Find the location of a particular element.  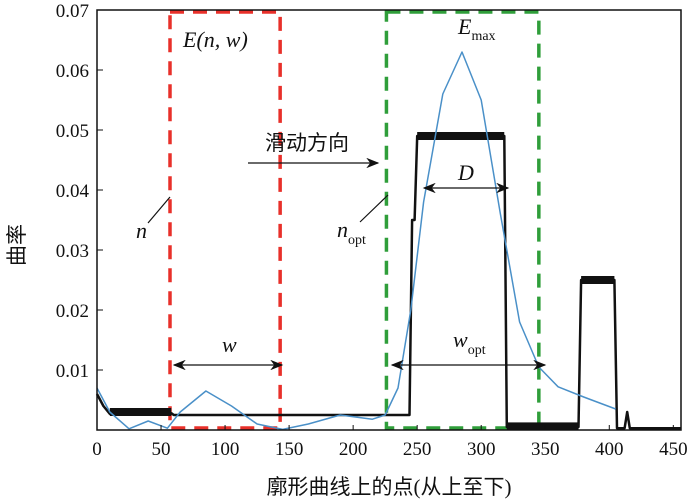

x-tick-label: 450 is located at coordinates (673, 449).